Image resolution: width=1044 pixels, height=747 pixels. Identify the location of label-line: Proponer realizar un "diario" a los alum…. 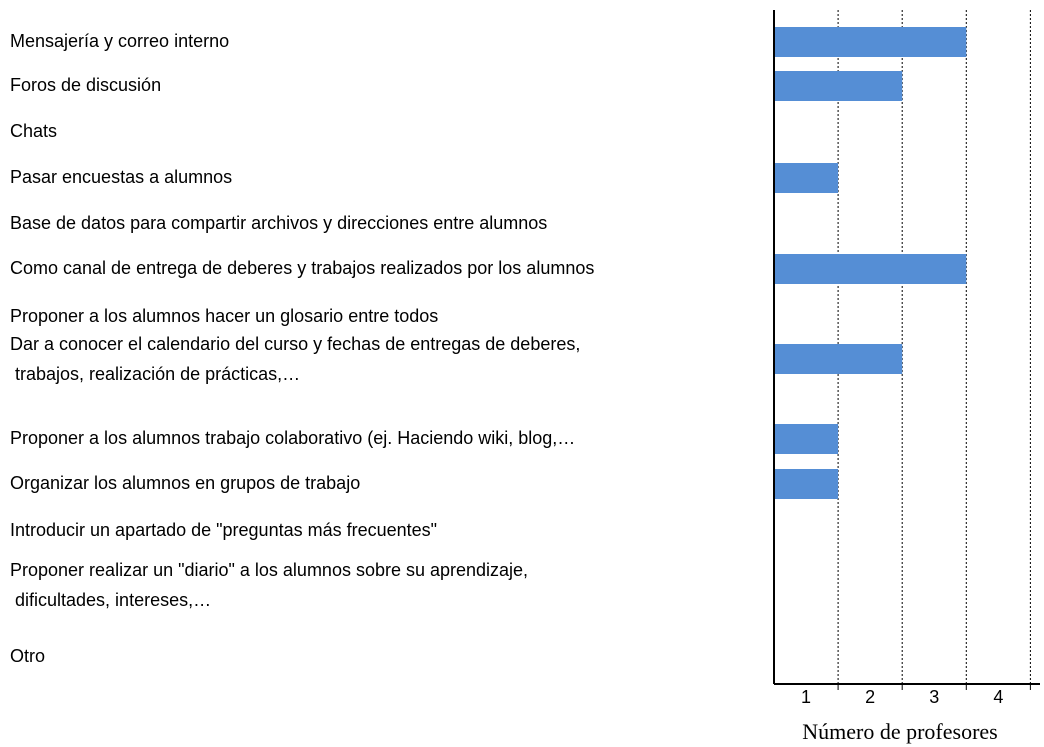
(269, 570).